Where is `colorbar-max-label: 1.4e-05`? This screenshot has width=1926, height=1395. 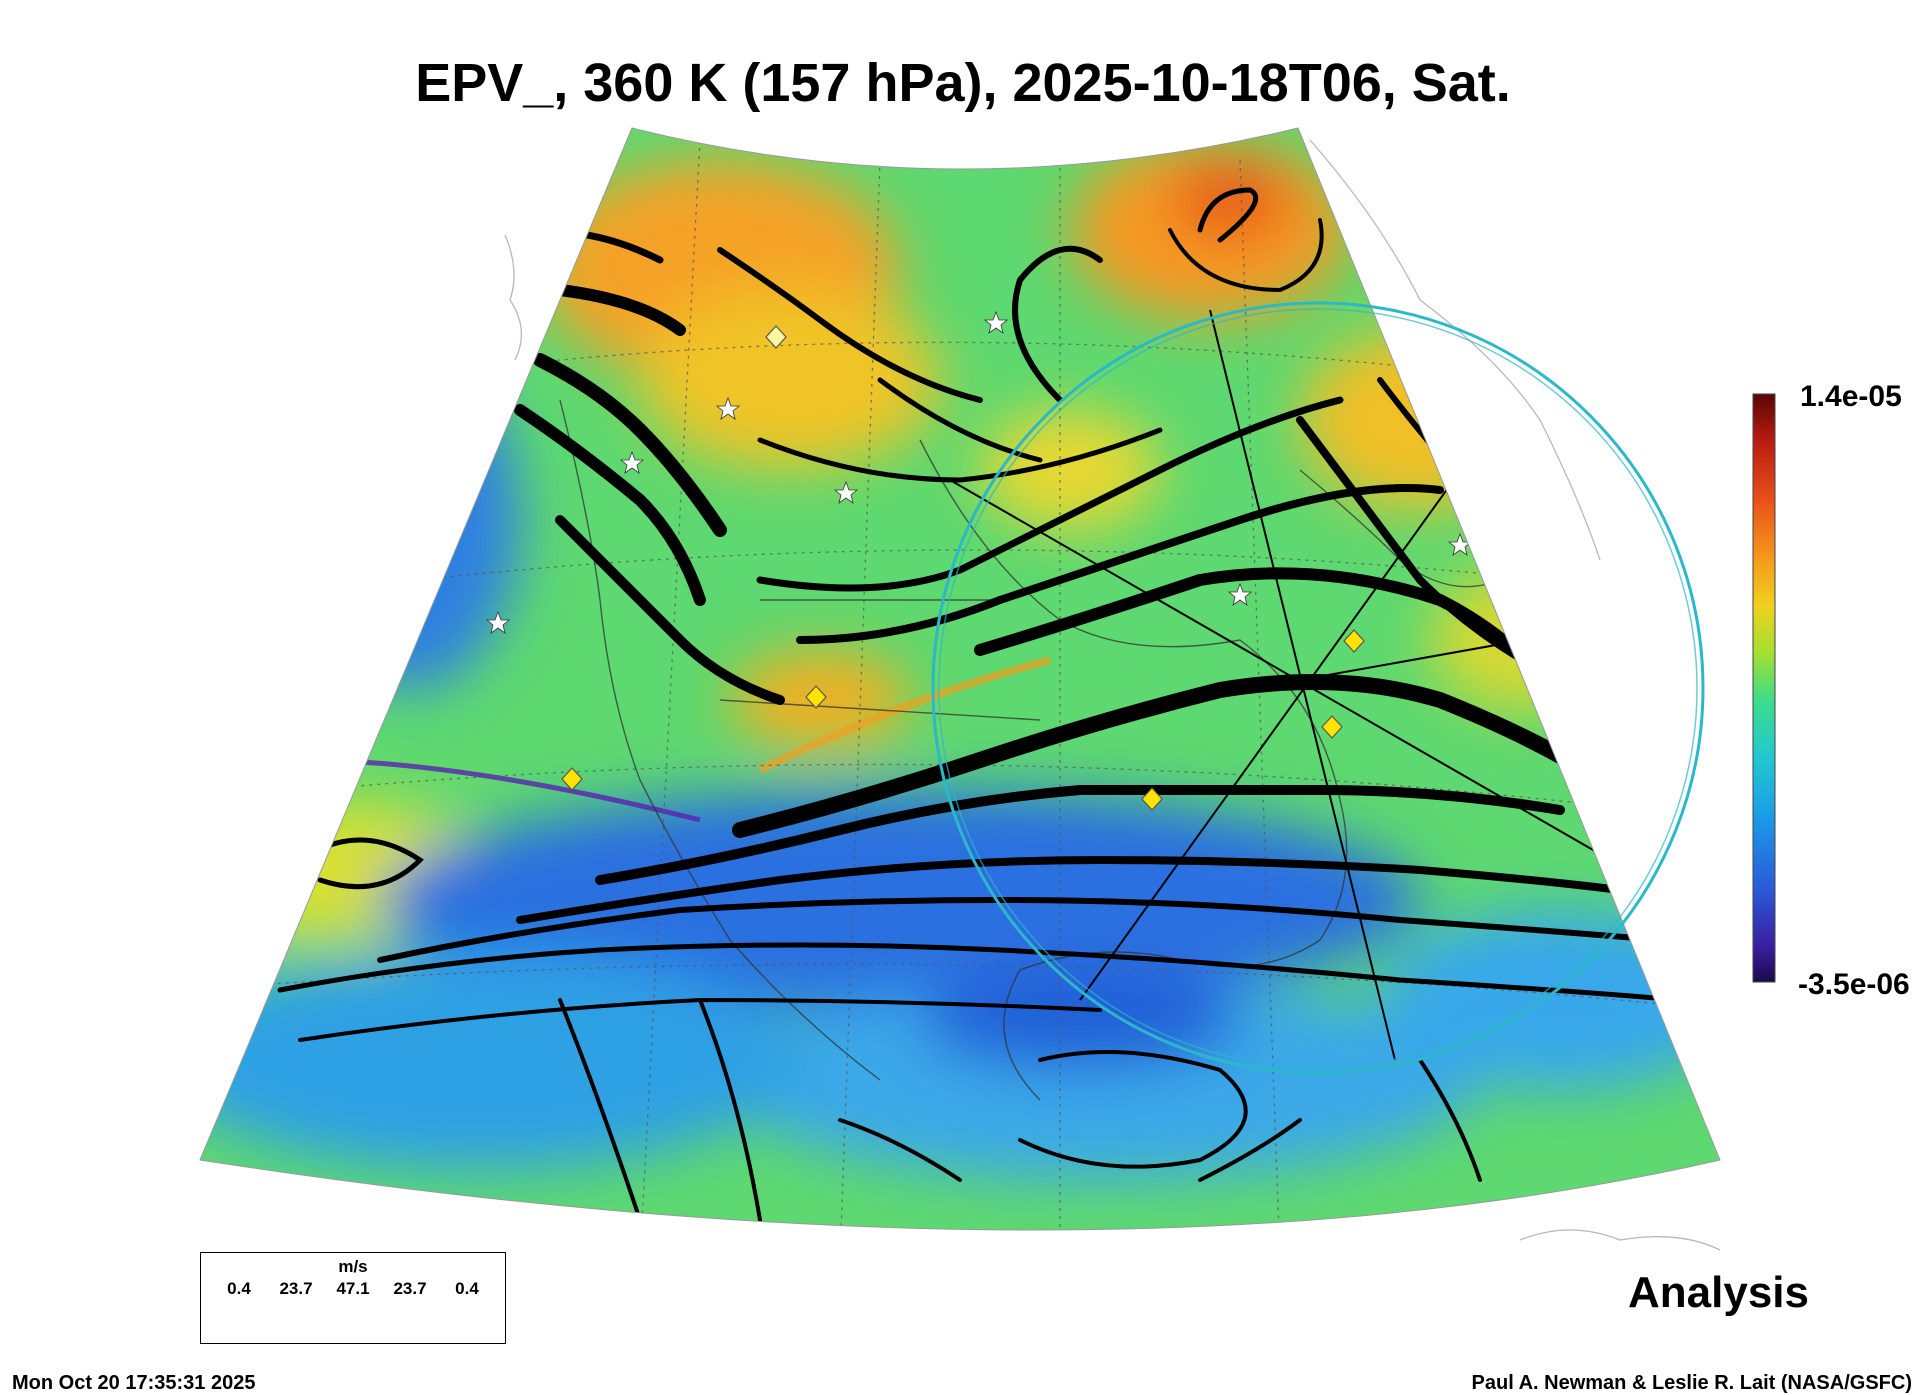 colorbar-max-label: 1.4e-05 is located at coordinates (1851, 396).